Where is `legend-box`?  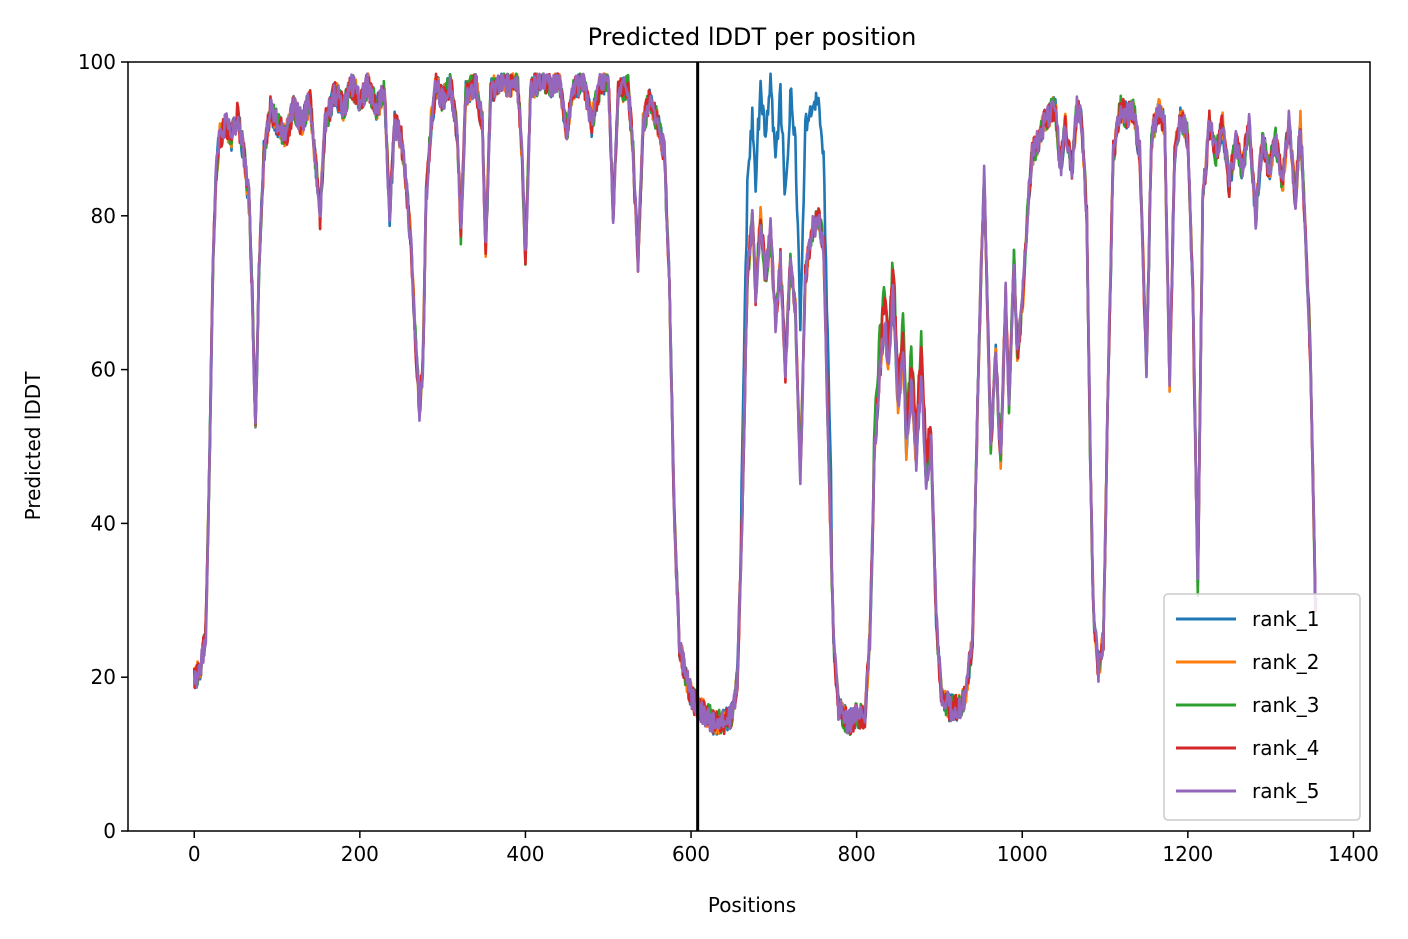 legend-box is located at coordinates (1262, 707).